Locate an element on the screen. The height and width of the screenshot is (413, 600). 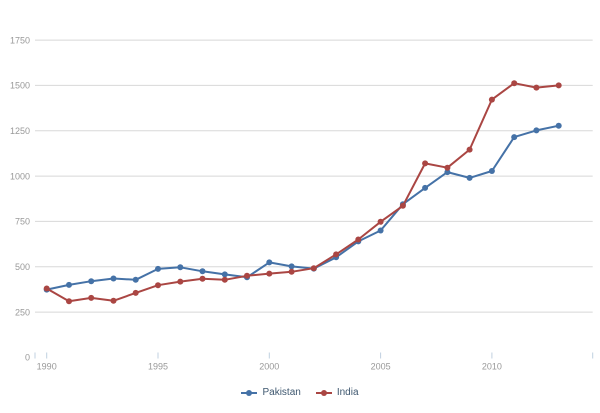
pakistan-point-1998 is located at coordinates (224, 274).